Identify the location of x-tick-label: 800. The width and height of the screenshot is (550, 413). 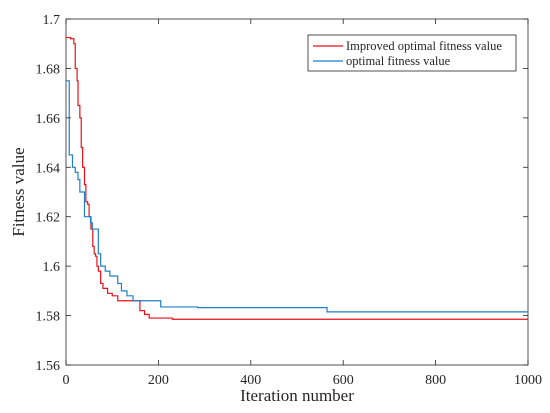
(435, 380).